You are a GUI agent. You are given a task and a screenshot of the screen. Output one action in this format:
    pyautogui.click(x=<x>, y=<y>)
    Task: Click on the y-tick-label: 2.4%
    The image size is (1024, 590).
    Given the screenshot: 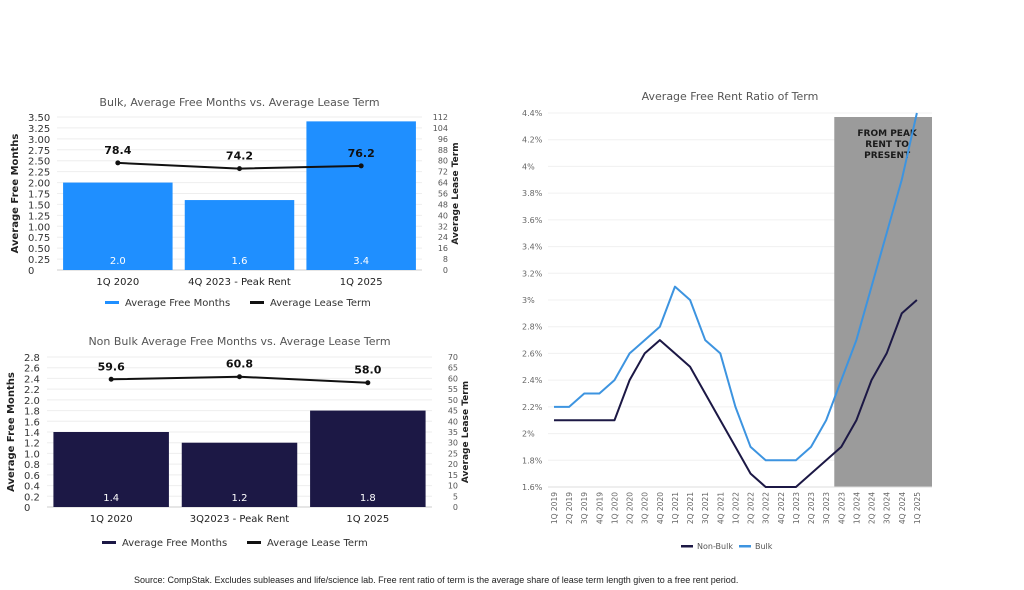 What is the action you would take?
    pyautogui.click(x=532, y=380)
    